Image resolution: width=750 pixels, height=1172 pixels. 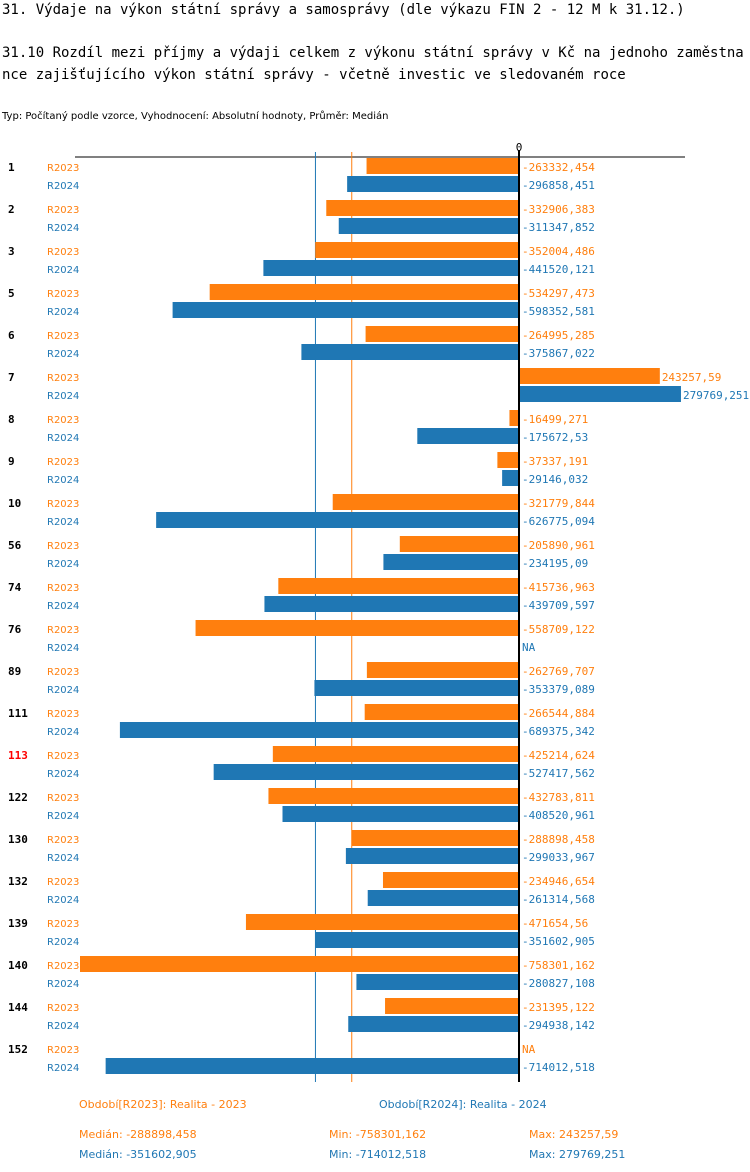 I want to click on value-label: 243257,59, so click(x=692, y=377).